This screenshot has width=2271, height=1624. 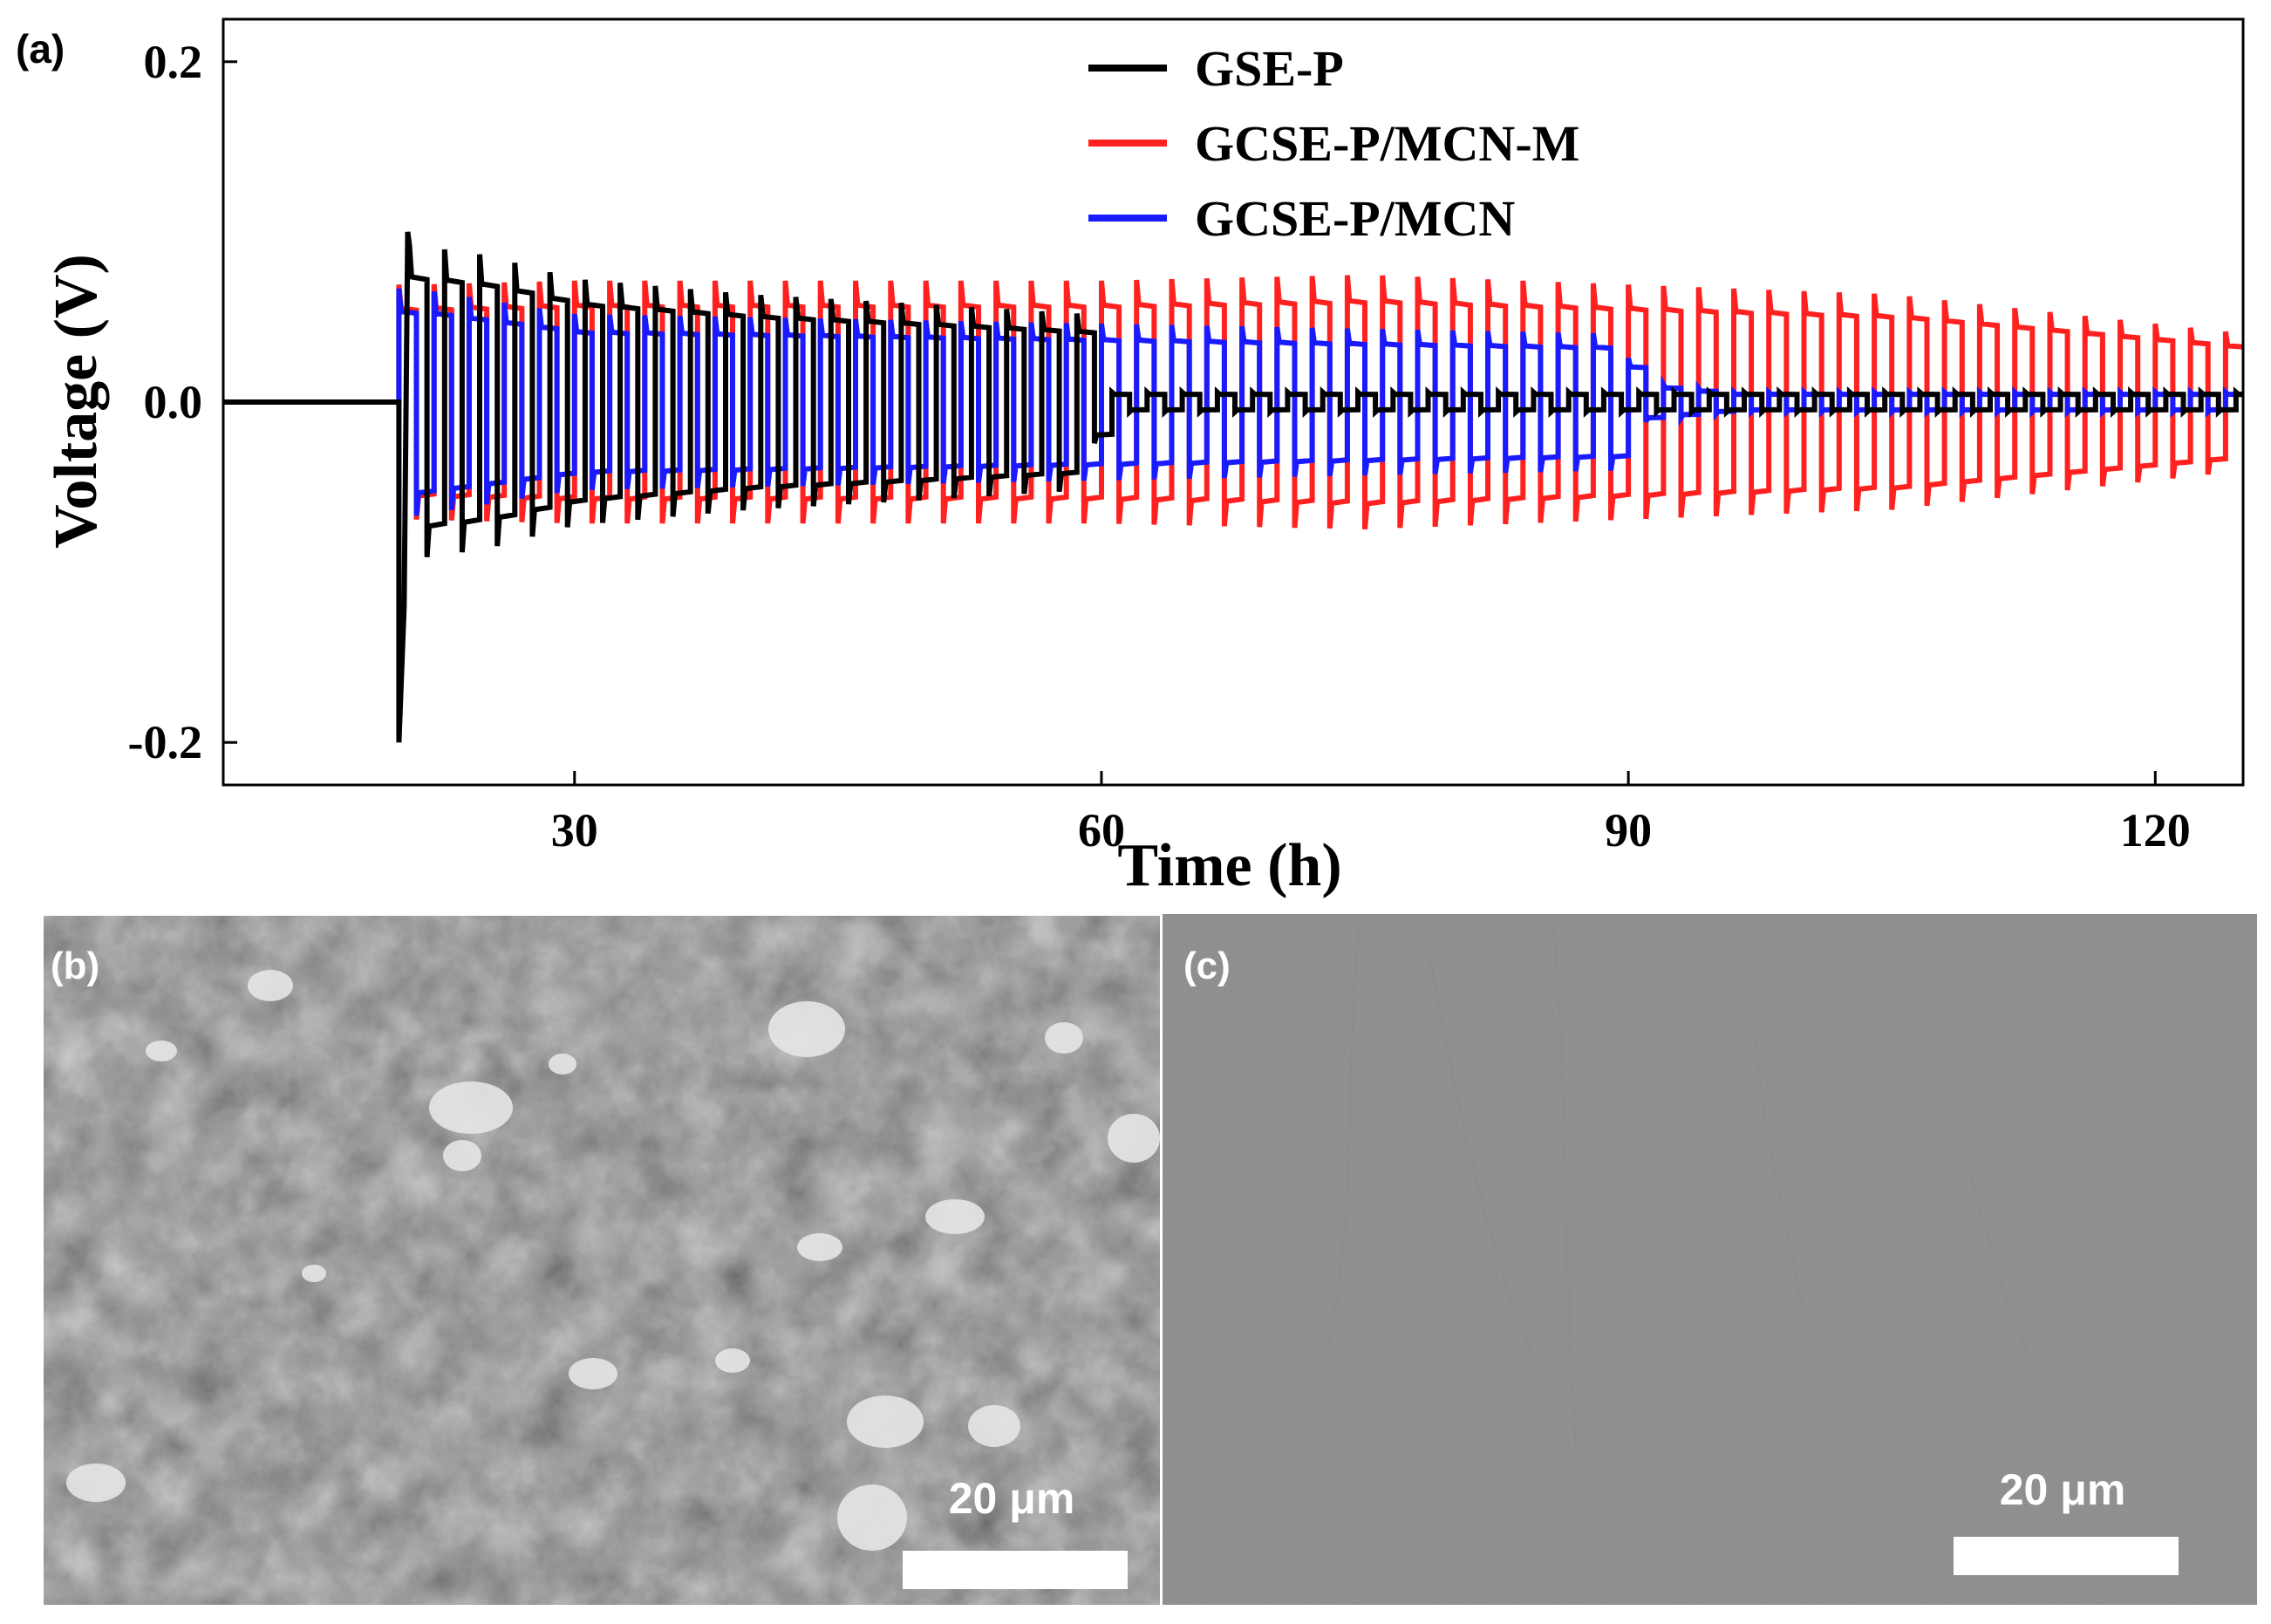 What do you see at coordinates (1679, 1199) in the screenshot?
I see `sem-streaks-c` at bounding box center [1679, 1199].